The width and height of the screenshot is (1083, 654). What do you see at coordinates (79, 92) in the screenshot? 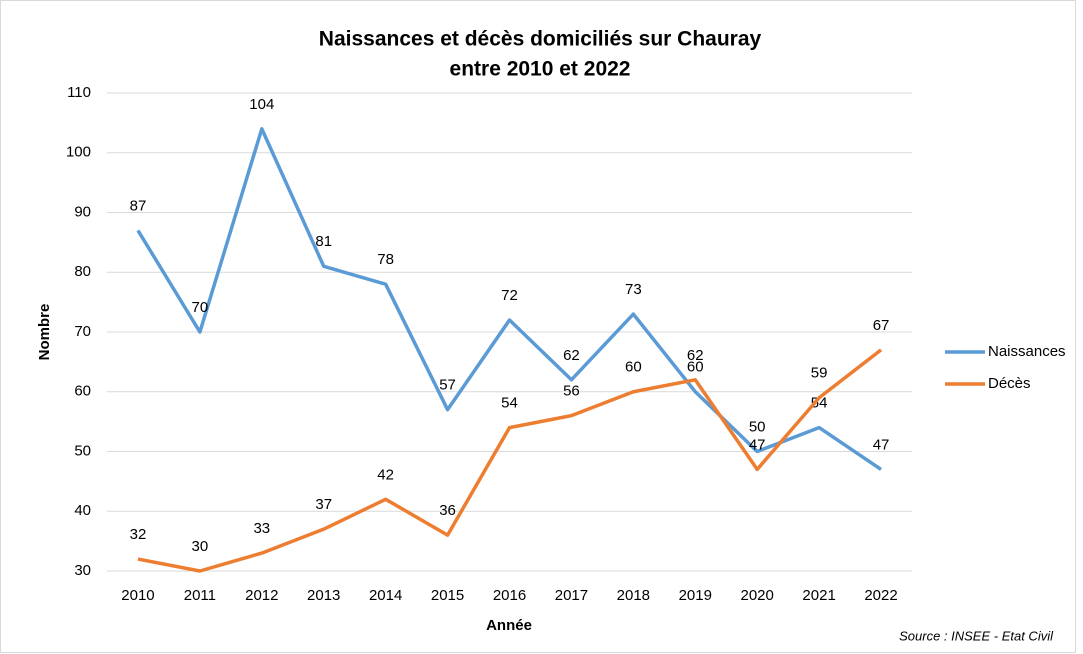
I see `y-tick-label: 110` at bounding box center [79, 92].